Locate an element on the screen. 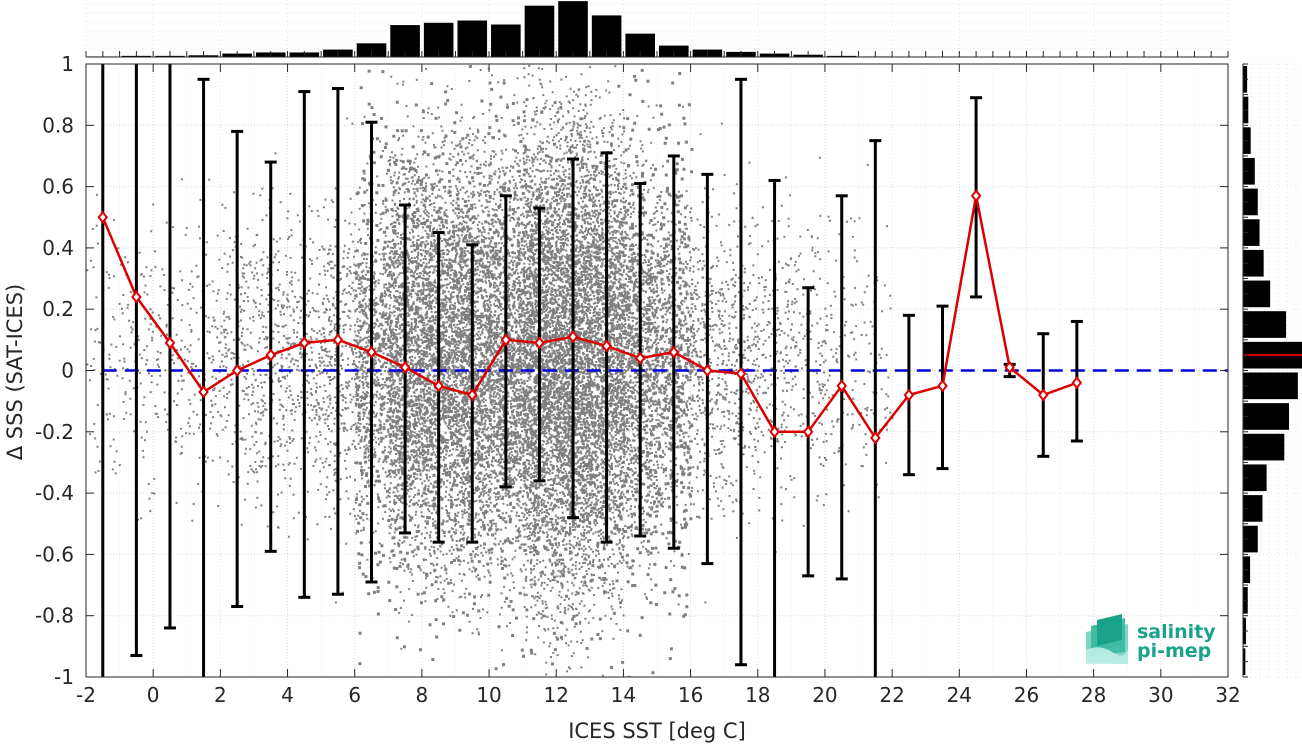 This screenshot has height=747, width=1302. x-tick-label: 12 is located at coordinates (556, 695).